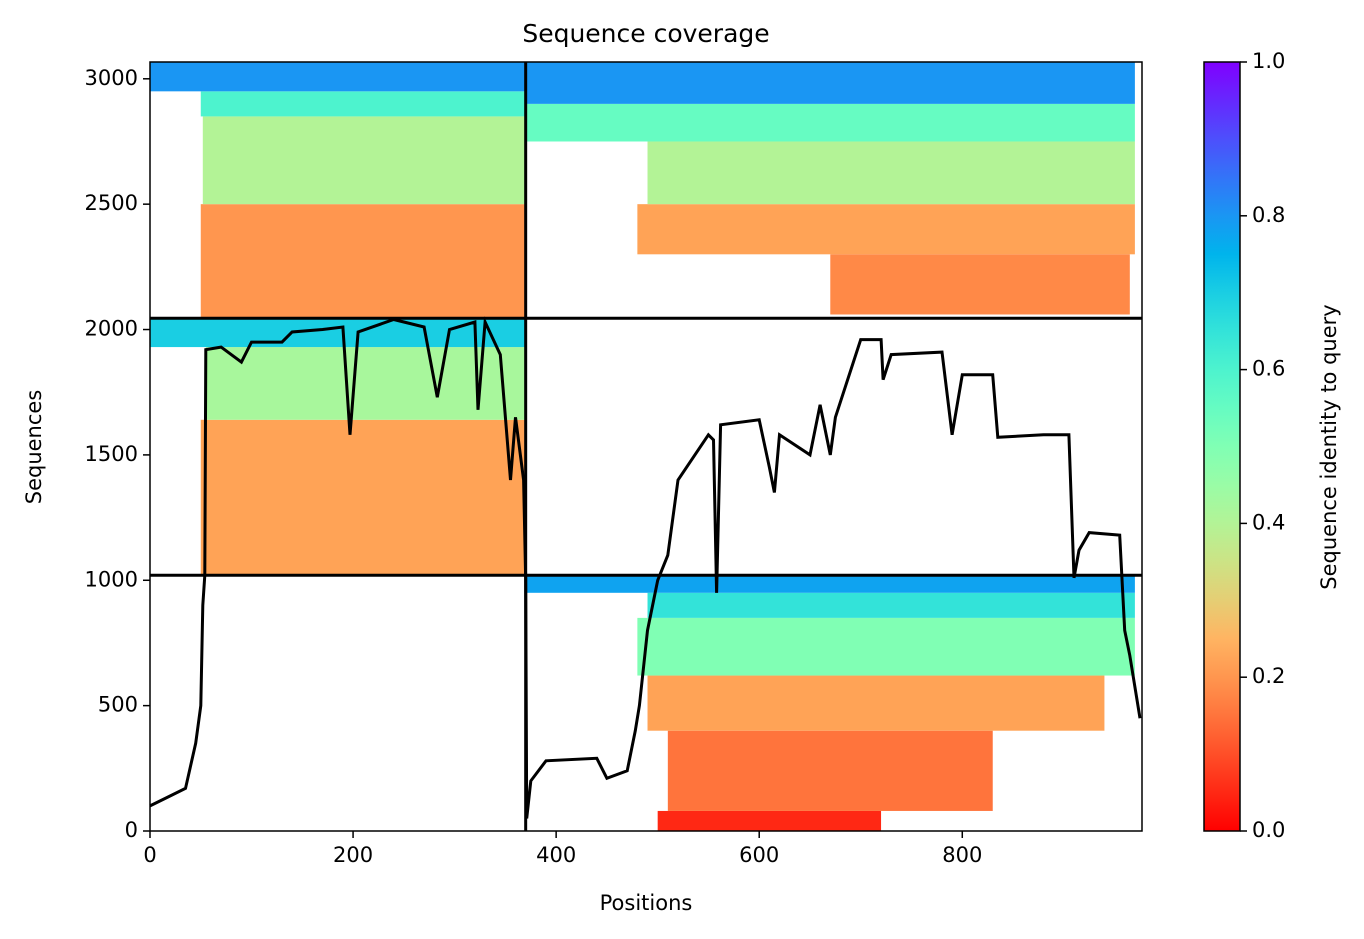  What do you see at coordinates (556, 855) in the screenshot?
I see `x-tick-label: 400` at bounding box center [556, 855].